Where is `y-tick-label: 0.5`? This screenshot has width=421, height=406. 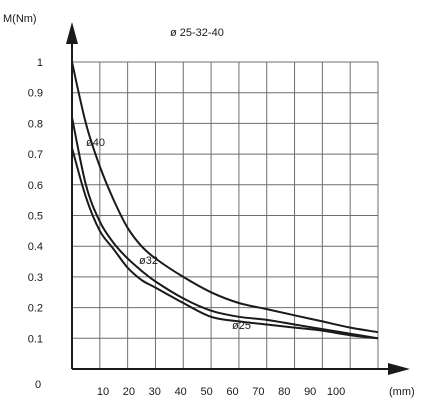
y-tick-label: 0.5 is located at coordinates (35, 217).